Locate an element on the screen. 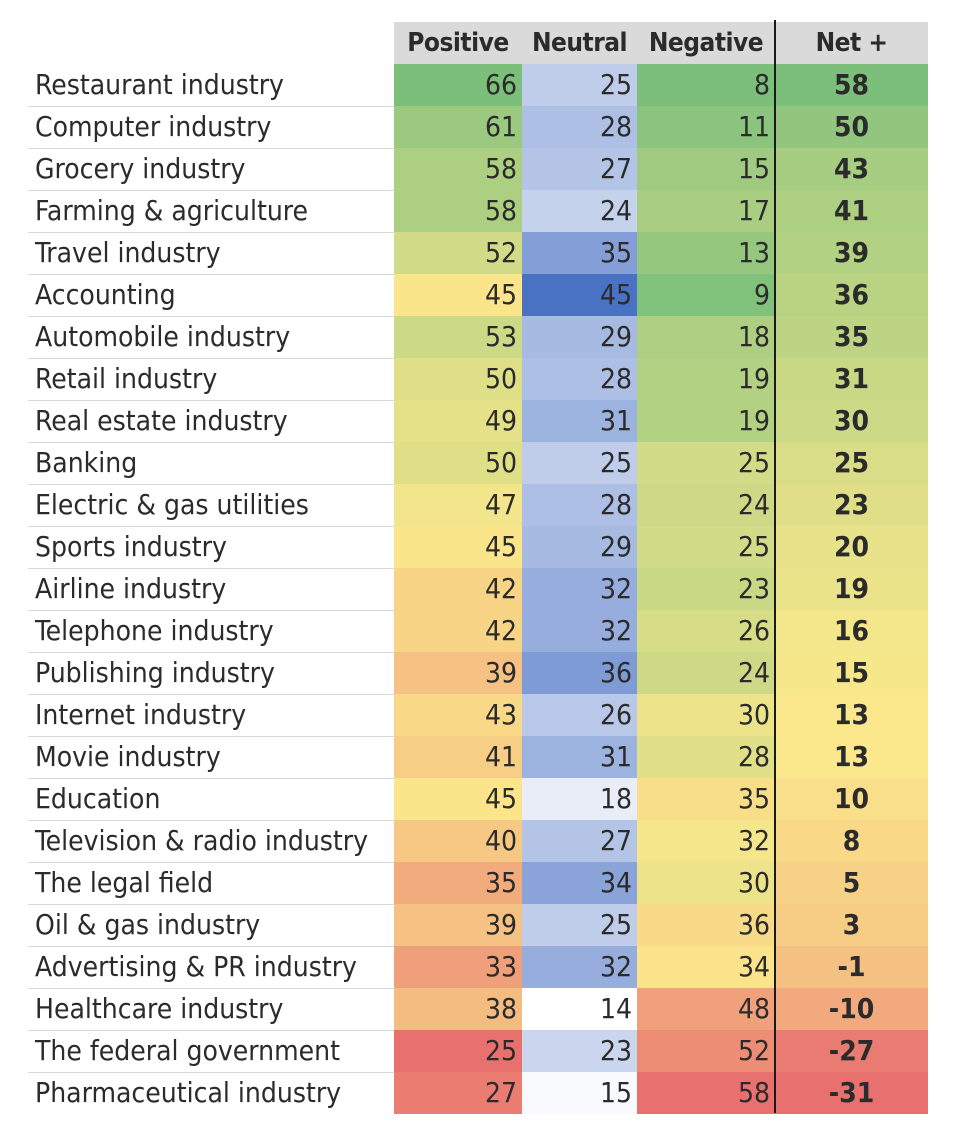  cell-banking-negative: 25 is located at coordinates (706, 463).